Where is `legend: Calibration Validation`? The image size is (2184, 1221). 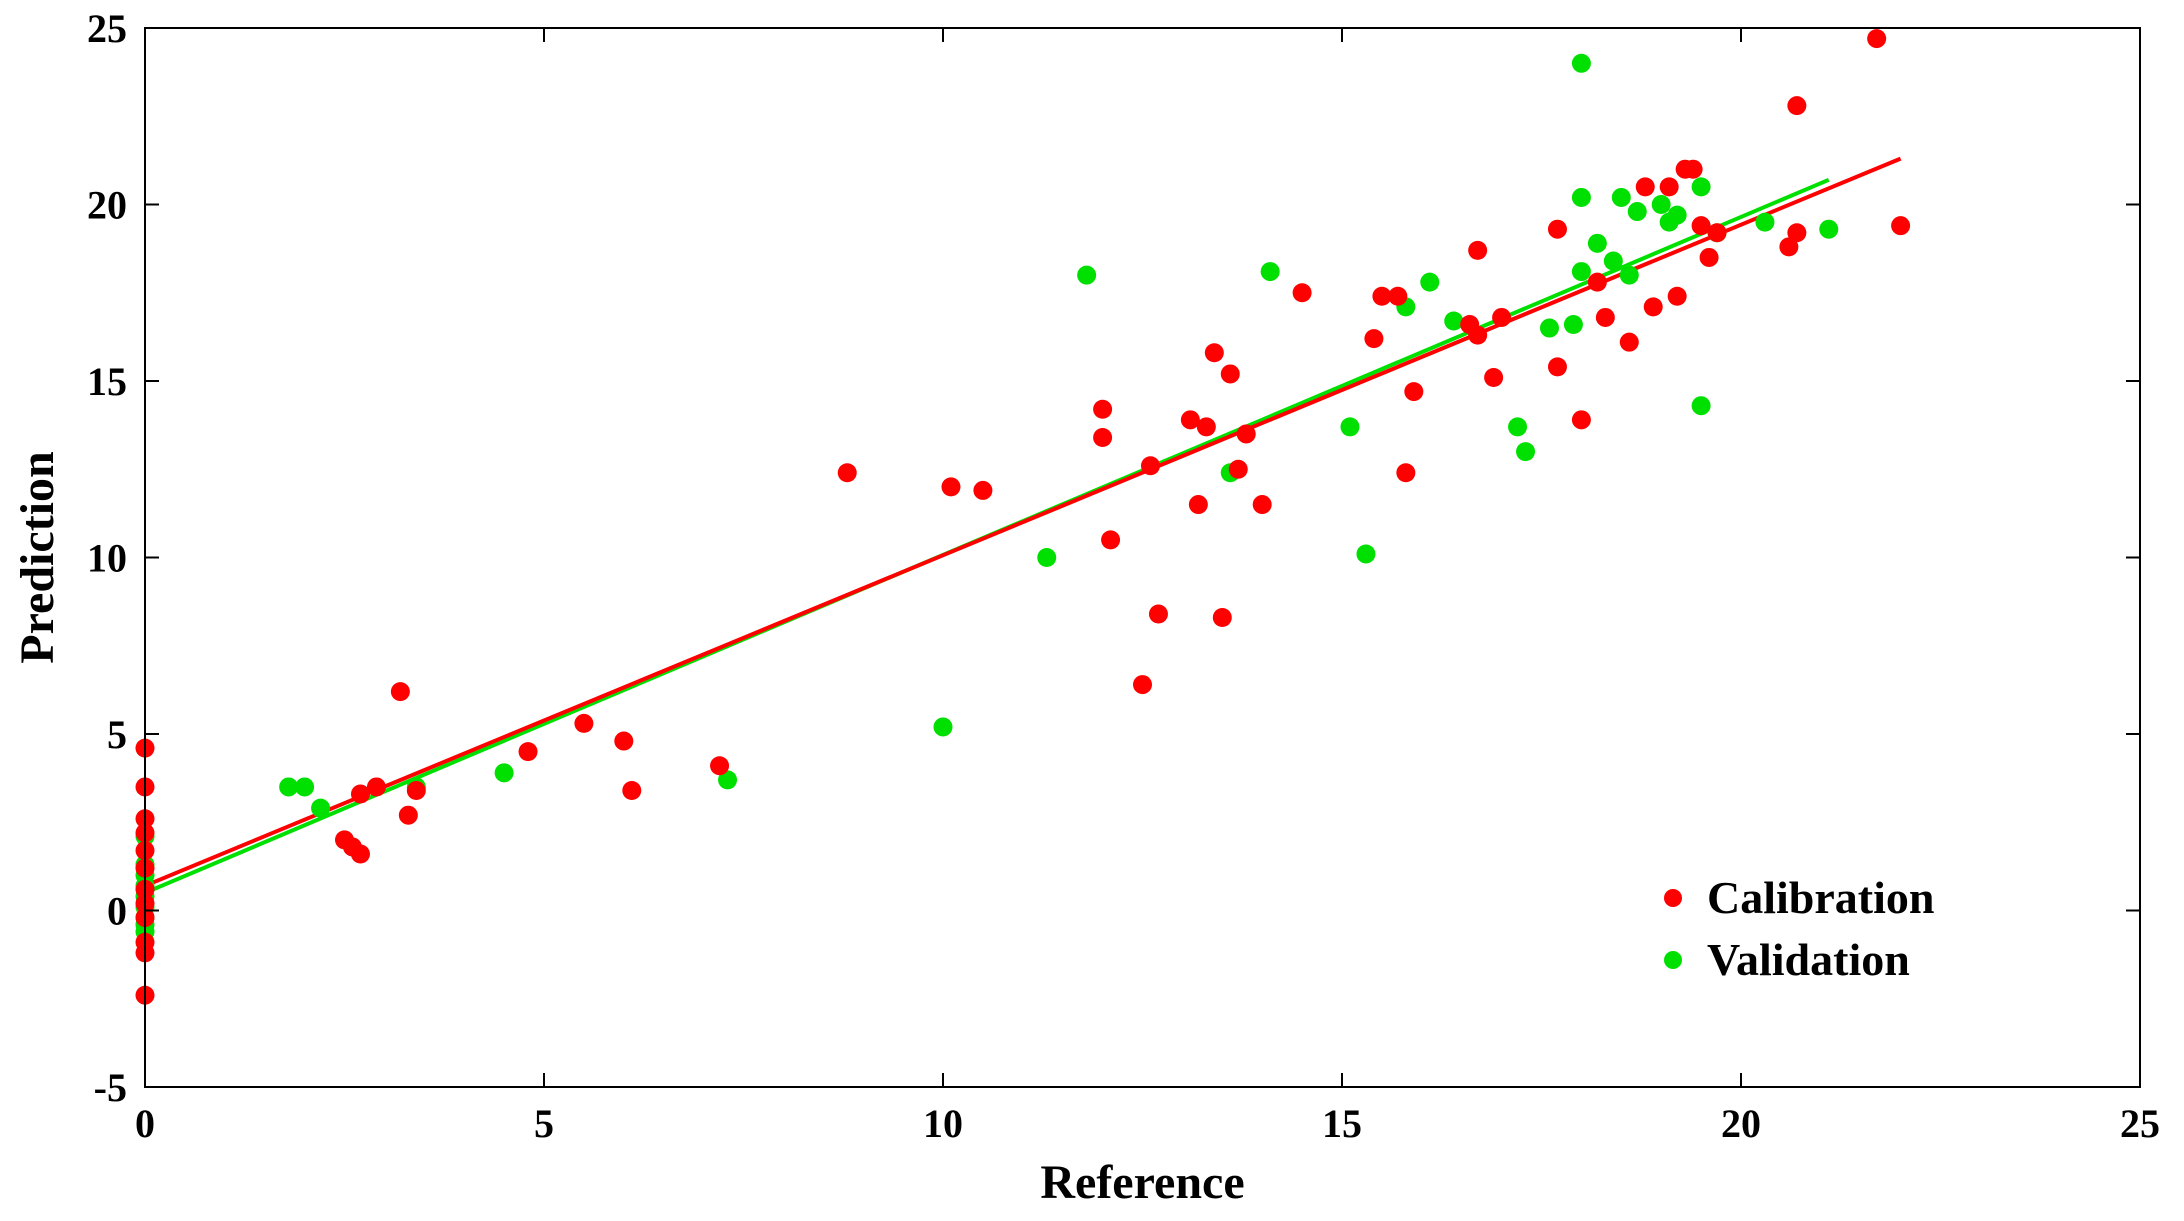
legend: Calibration Validation is located at coordinates (1799, 928).